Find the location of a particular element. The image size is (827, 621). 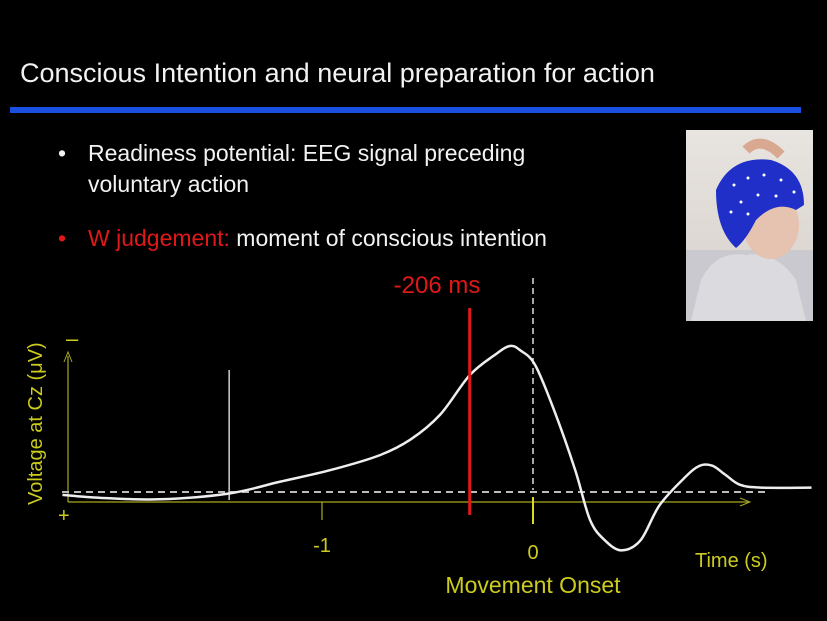

bullet-text: moment of conscious intention is located at coordinates (388, 238).